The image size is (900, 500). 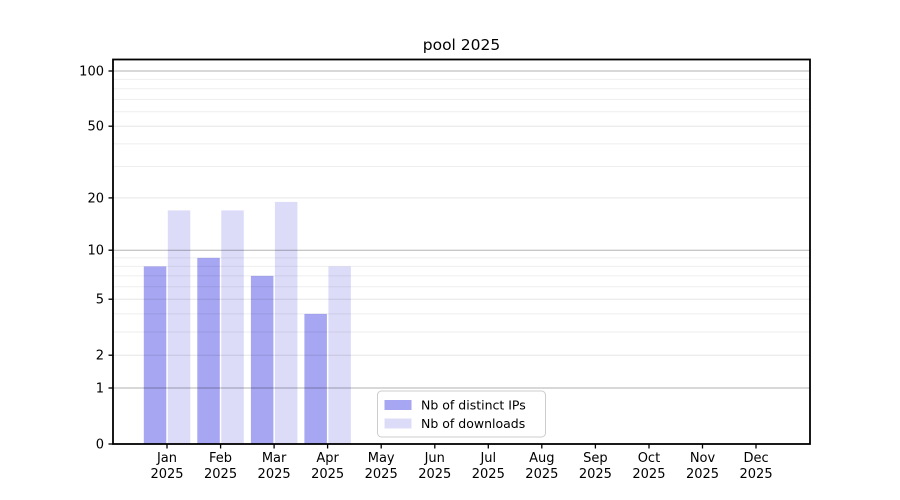 I want to click on x-tick-label-month: Oct, so click(x=649, y=458).